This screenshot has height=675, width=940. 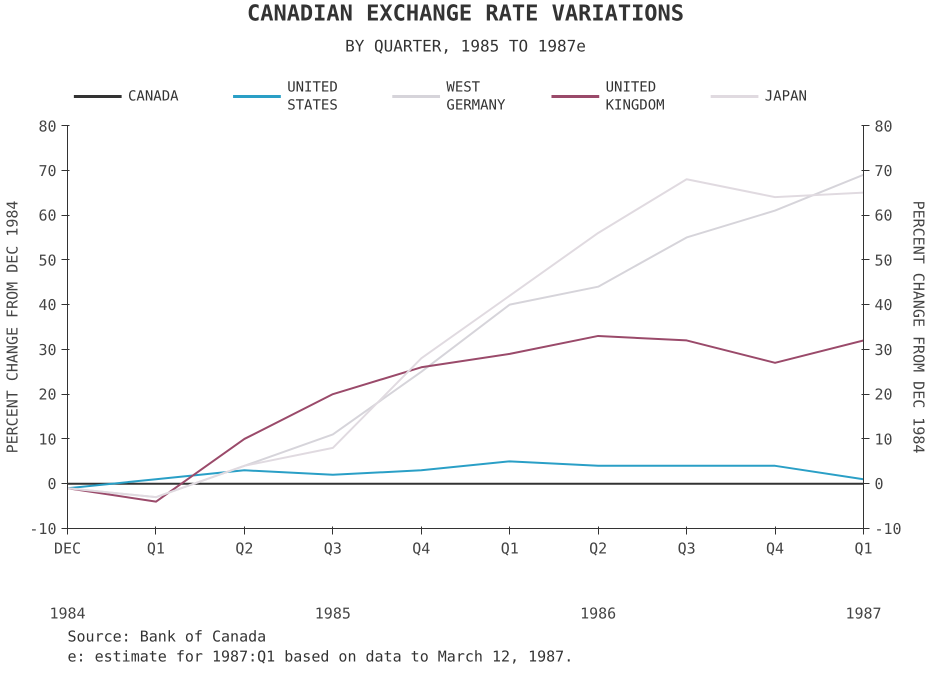 What do you see at coordinates (883, 439) in the screenshot?
I see `y2-tick-label: 10` at bounding box center [883, 439].